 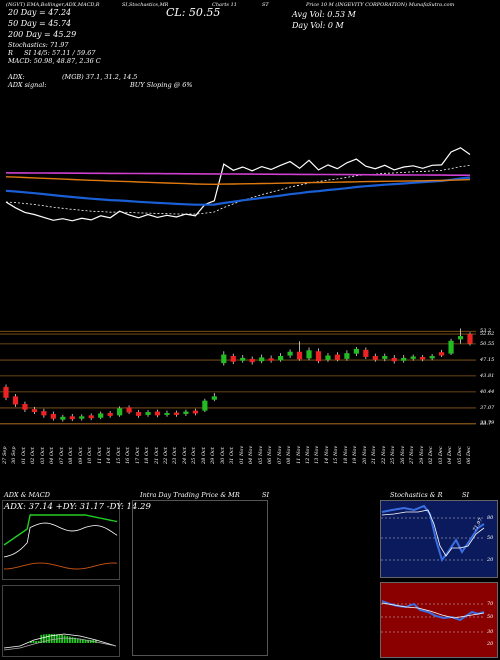 What do you see at coordinates (16, 77) in the screenshot?
I see `adx-label: ADX:` at bounding box center [16, 77].